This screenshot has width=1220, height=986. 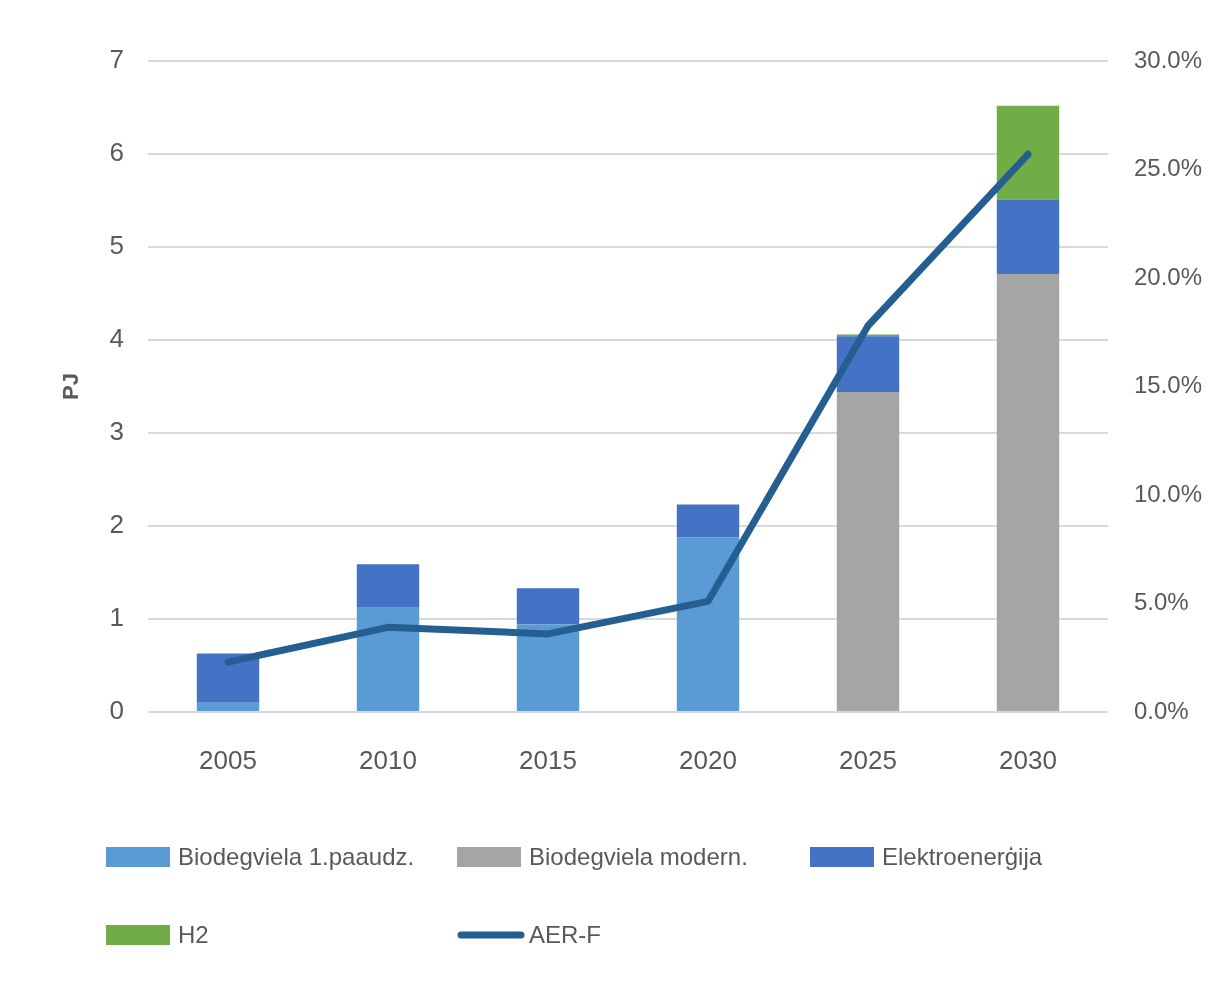 I want to click on x-tick-label: 2025, so click(x=868, y=759).